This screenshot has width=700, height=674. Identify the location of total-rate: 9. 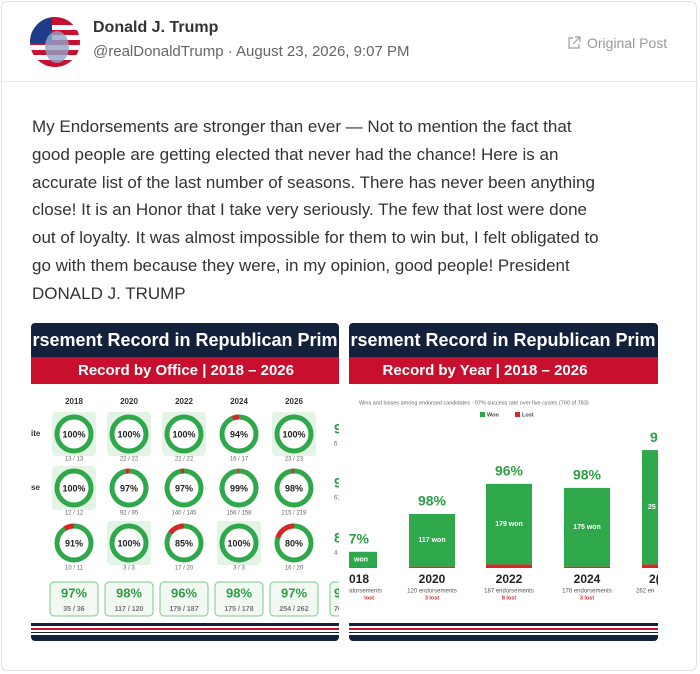
(336, 592).